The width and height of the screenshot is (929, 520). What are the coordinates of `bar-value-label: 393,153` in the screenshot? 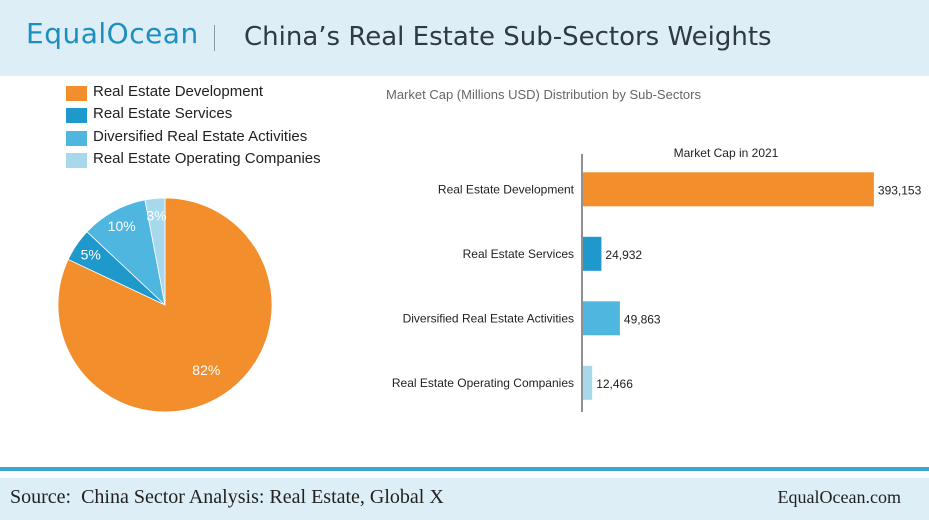 It's located at (900, 190).